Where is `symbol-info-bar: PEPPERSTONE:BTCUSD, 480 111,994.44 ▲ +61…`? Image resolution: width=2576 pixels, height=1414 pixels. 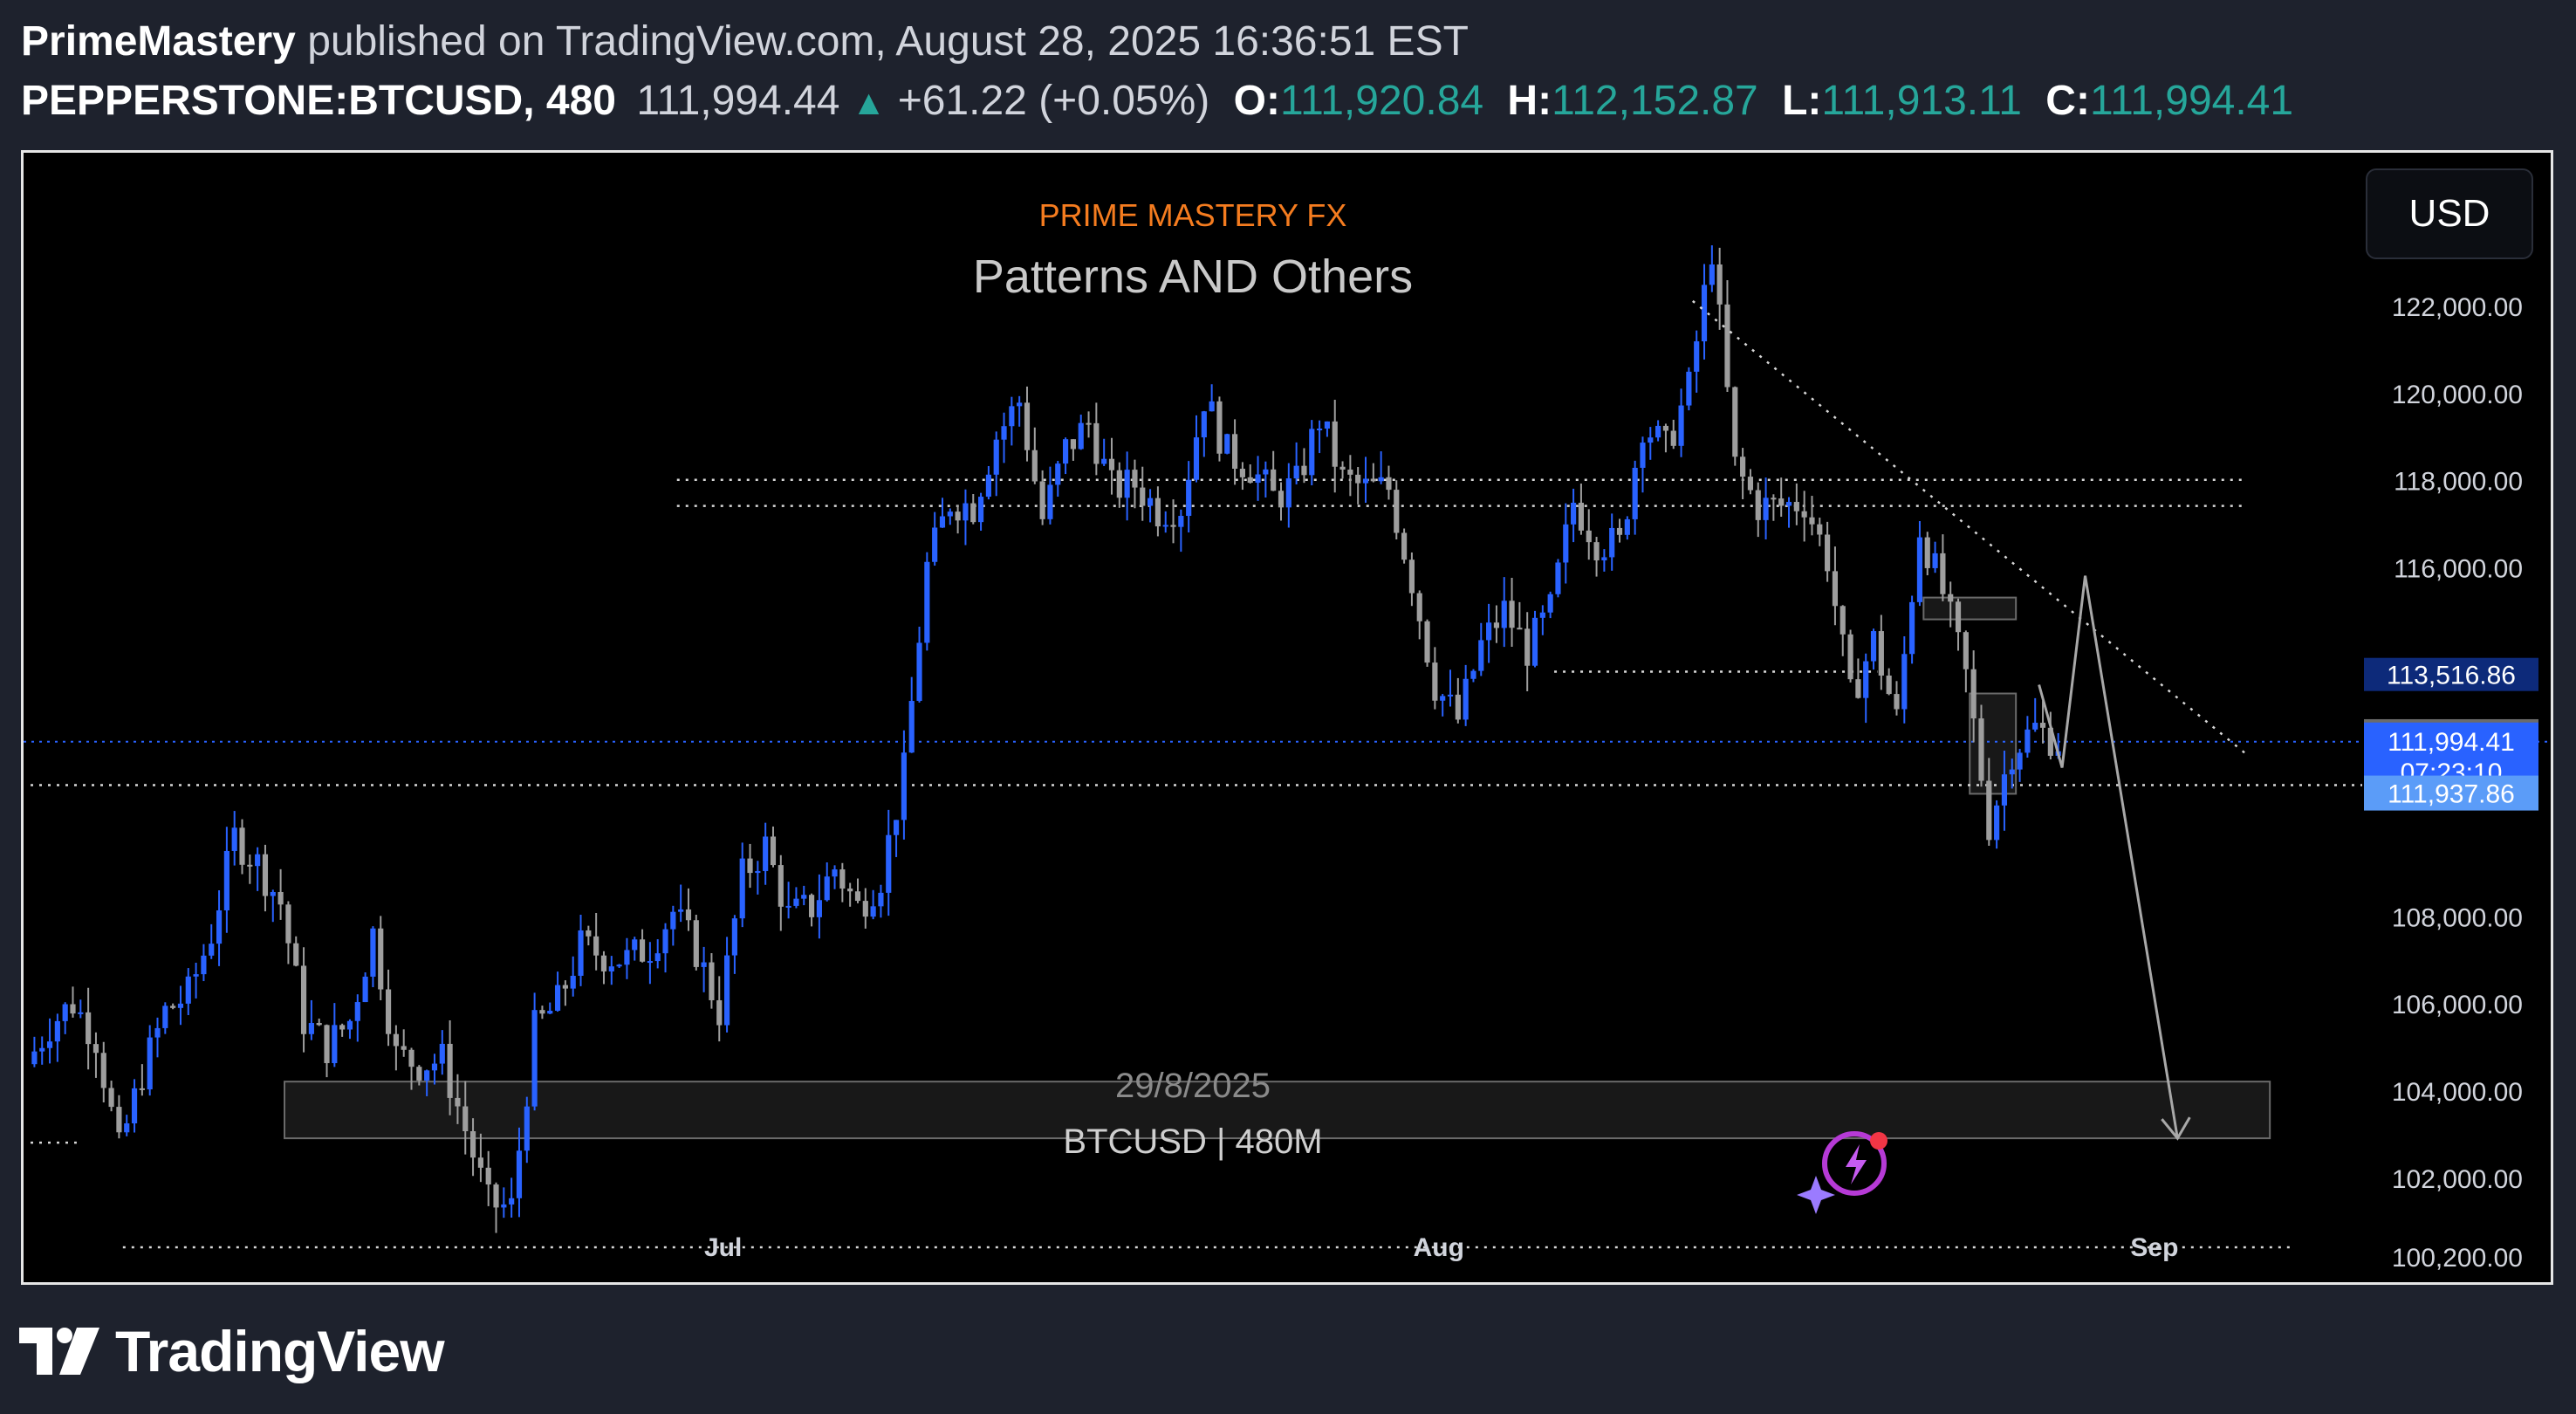
symbol-info-bar: PEPPERSTONE:BTCUSD, 480 111,994.44 ▲ +61… is located at coordinates (1157, 102).